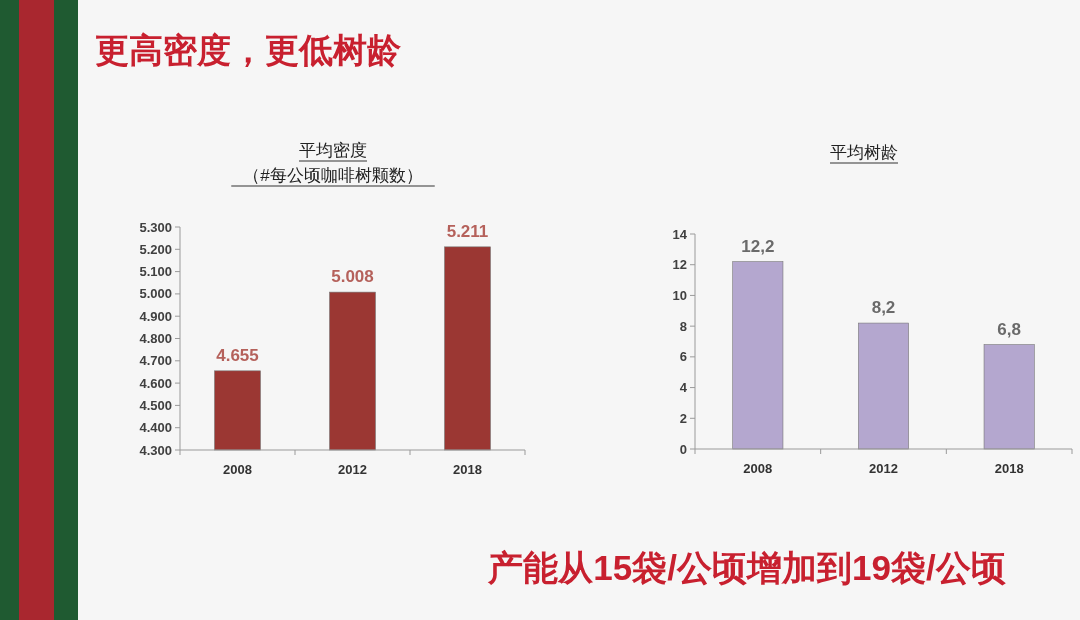  I want to click on y-tick-label: 8, so click(683, 326).